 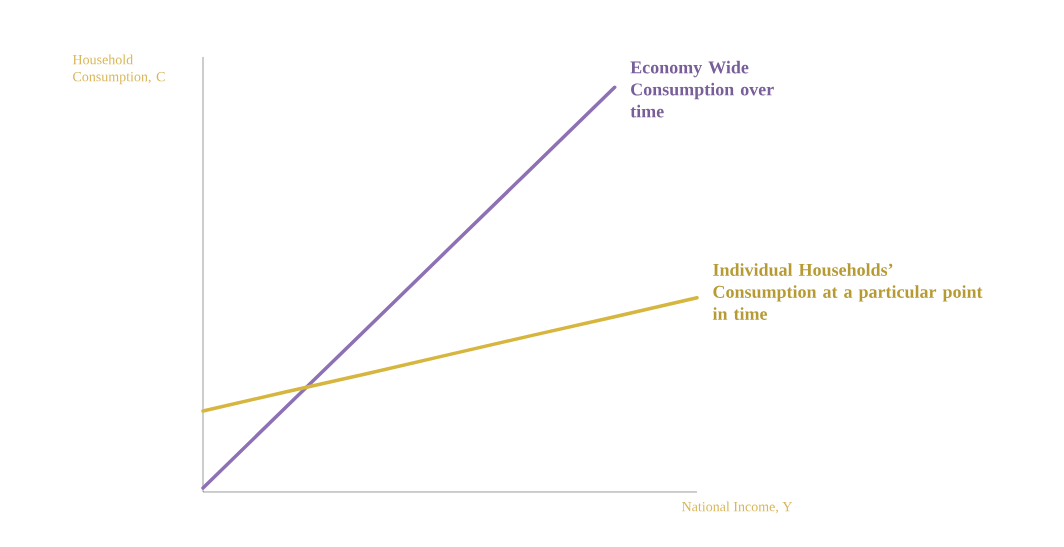 What do you see at coordinates (847, 291) in the screenshot?
I see `series-label: Individual Households’ Consumption at a particular point in time` at bounding box center [847, 291].